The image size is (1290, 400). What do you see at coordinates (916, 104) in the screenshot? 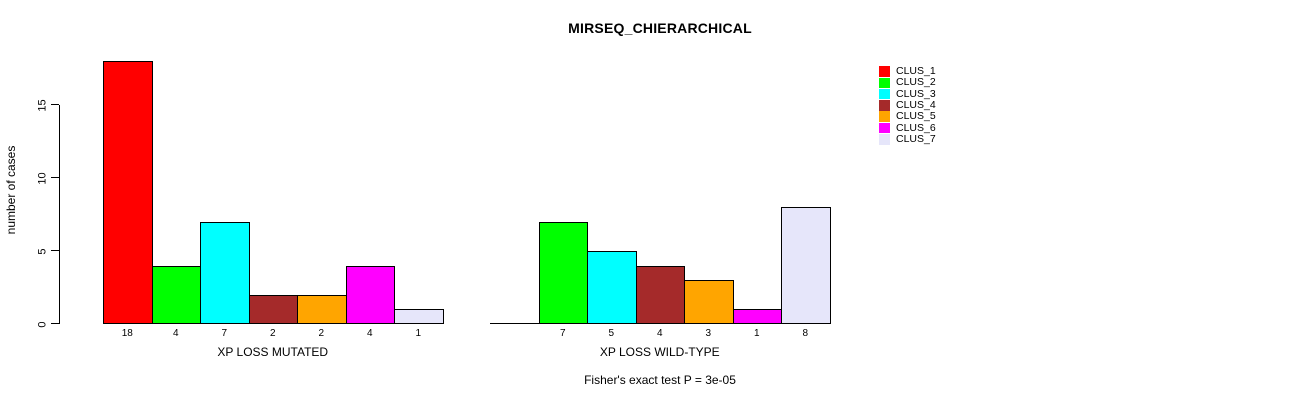
I see `legend-item-label: CLUS_4` at bounding box center [916, 104].